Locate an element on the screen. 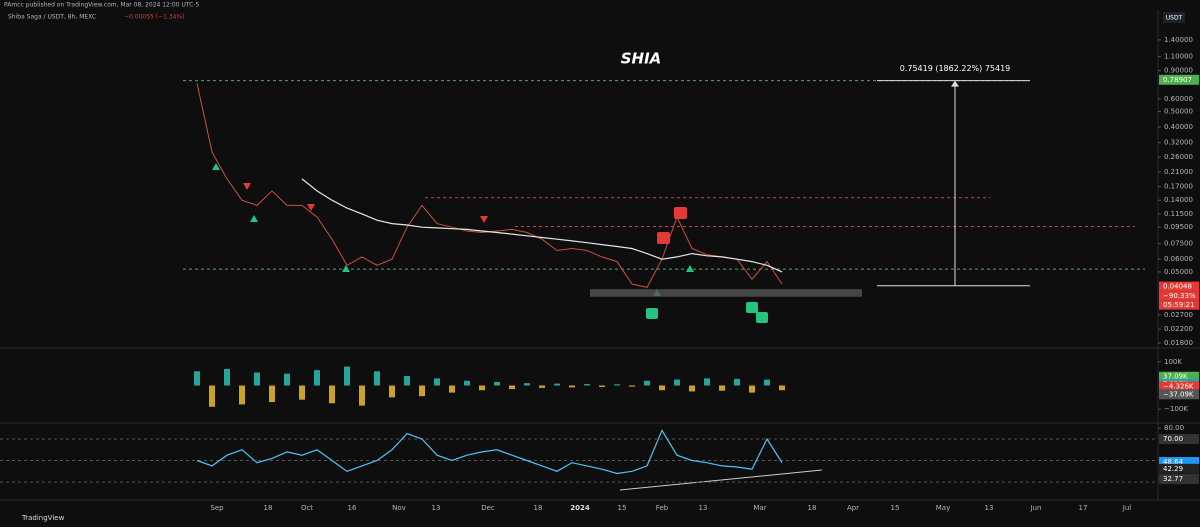  chart-title: SHIA is located at coordinates (641, 59).